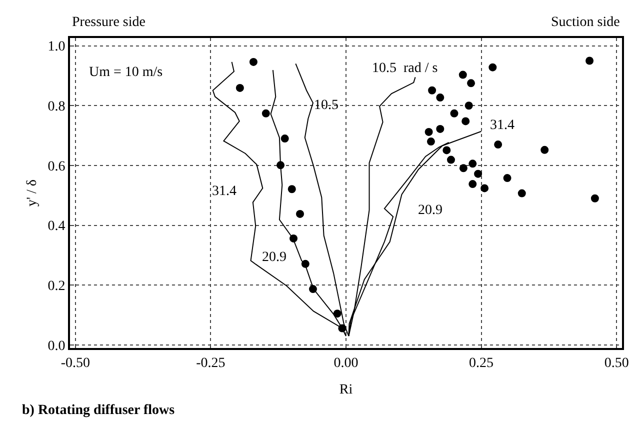  What do you see at coordinates (346, 390) in the screenshot?
I see `x-axis-title: Ri` at bounding box center [346, 390].